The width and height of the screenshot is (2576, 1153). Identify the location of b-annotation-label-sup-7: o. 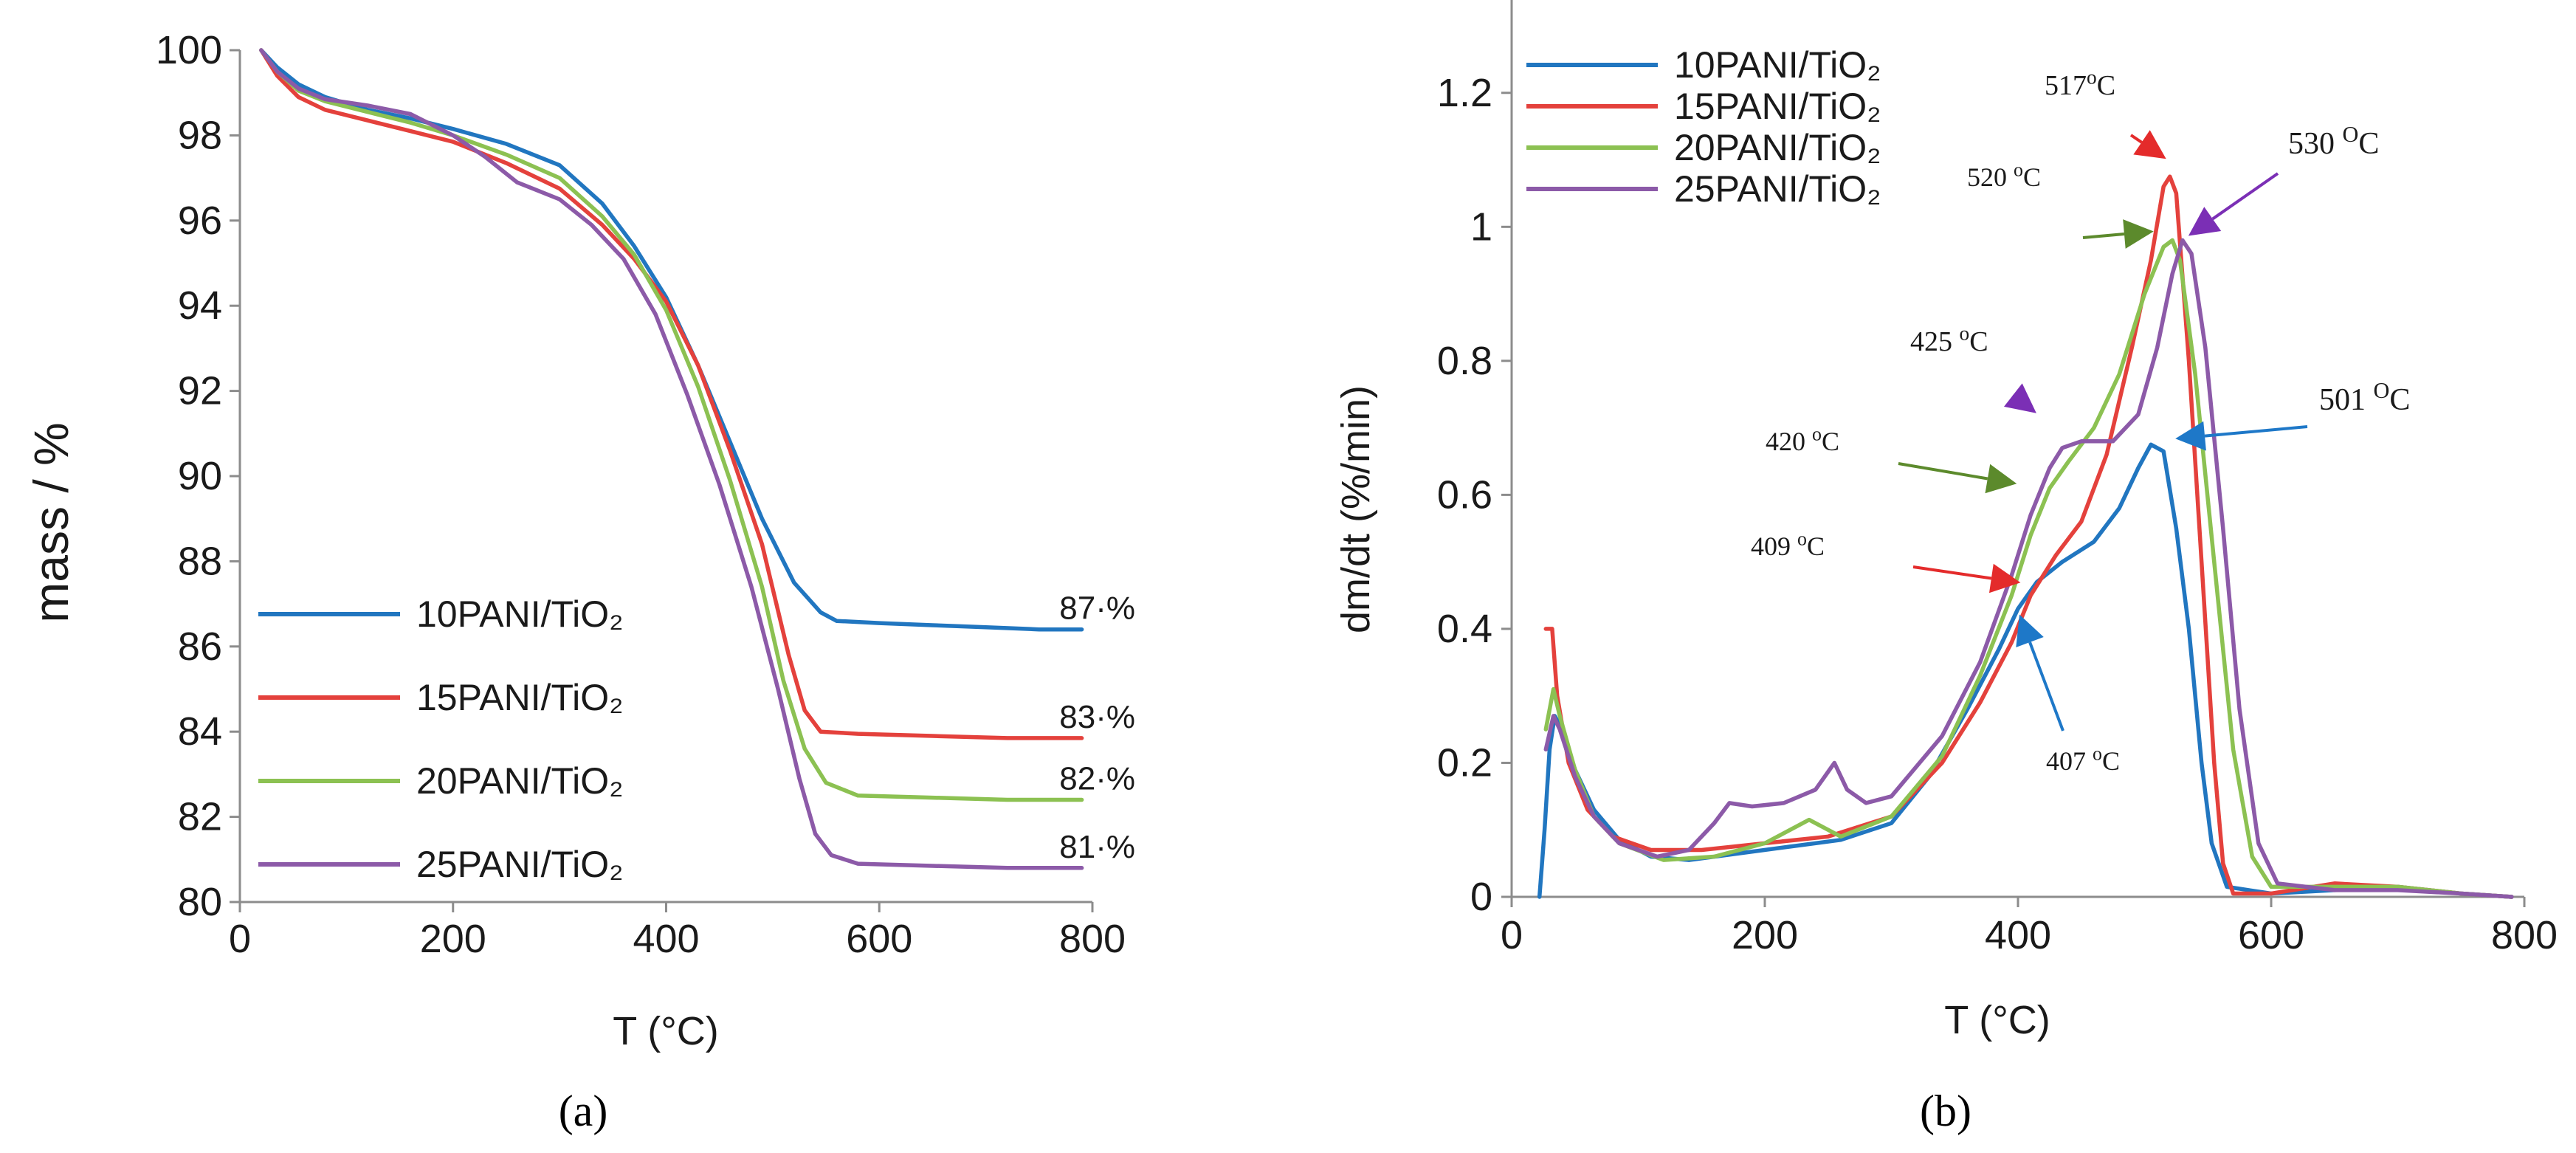
(2097, 753).